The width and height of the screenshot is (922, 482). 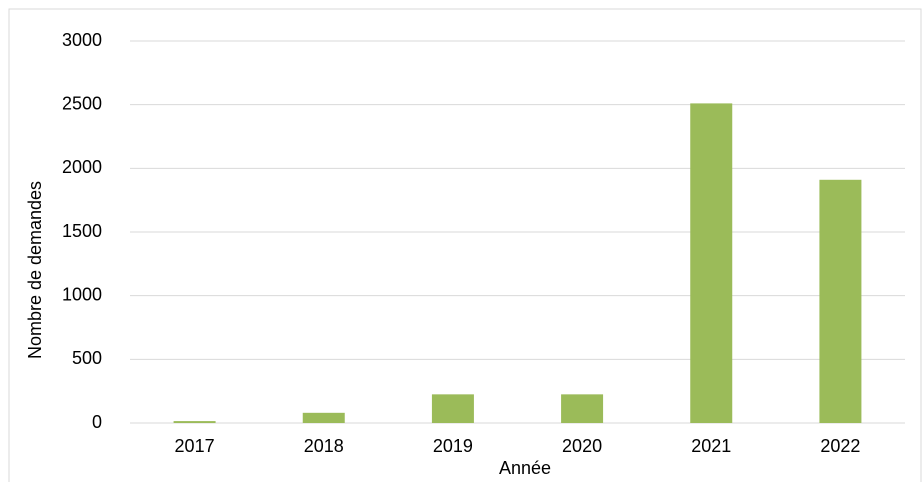 I want to click on x-axis-title: Année, so click(x=525, y=468).